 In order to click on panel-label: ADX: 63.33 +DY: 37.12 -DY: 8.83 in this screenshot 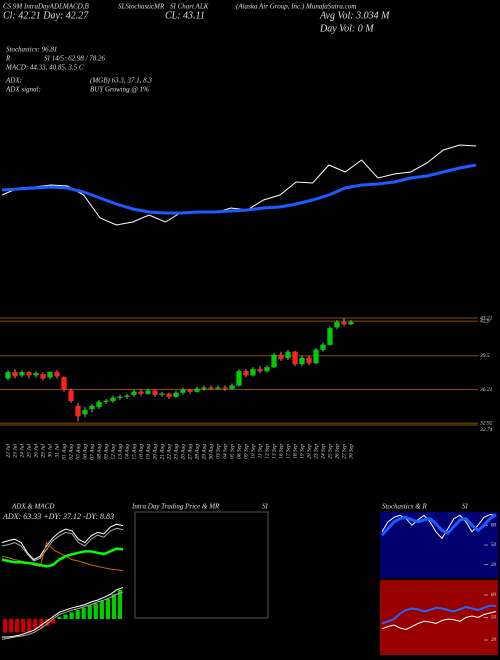, I will do `click(58, 516)`.